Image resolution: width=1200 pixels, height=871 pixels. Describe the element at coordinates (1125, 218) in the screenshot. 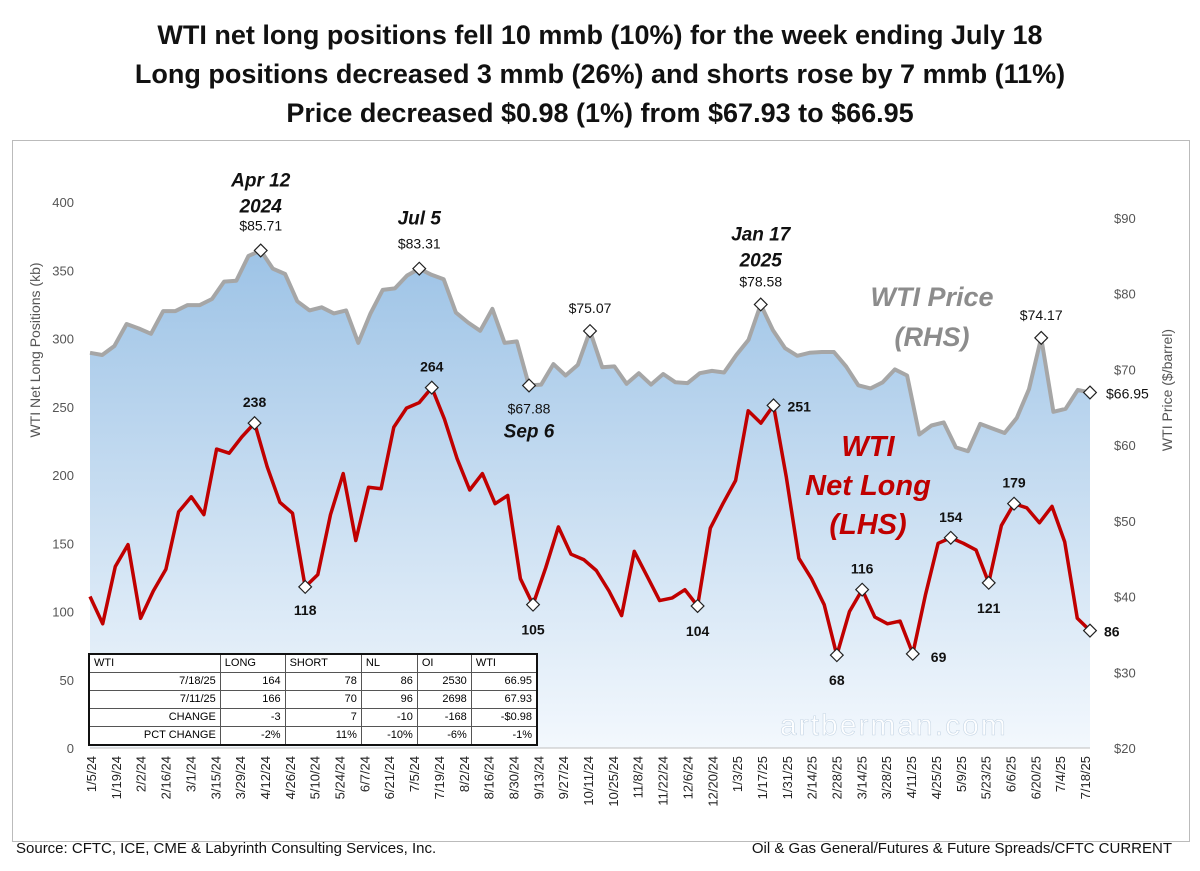

I see `y-right-tick-label: $90` at that location.